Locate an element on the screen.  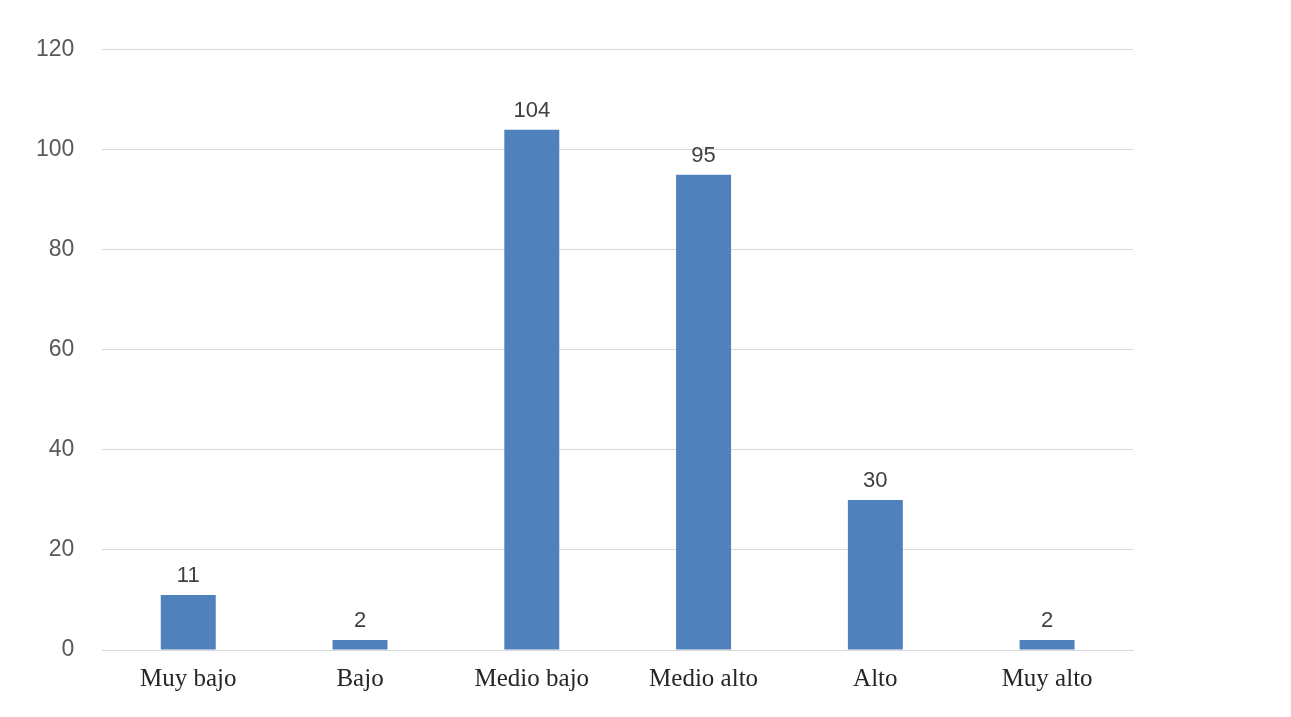
x-tick-label: Bajo is located at coordinates (360, 677).